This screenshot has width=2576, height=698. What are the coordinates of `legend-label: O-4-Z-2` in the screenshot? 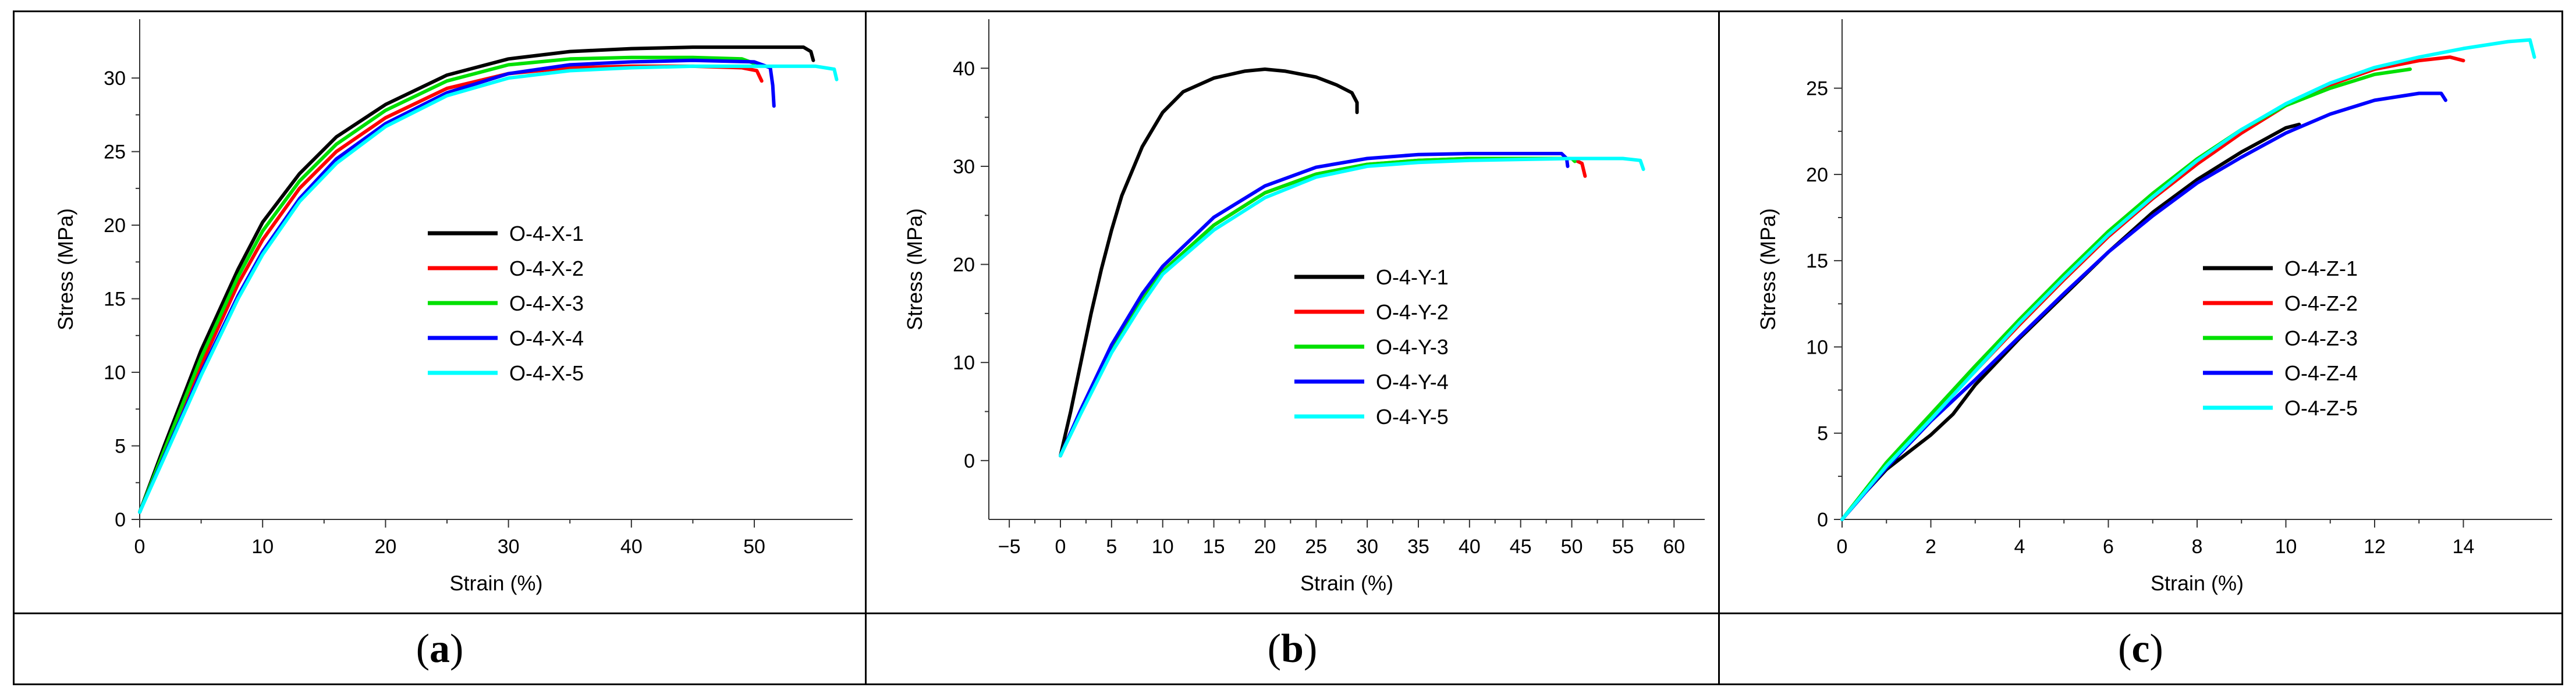 It's located at (2321, 303).